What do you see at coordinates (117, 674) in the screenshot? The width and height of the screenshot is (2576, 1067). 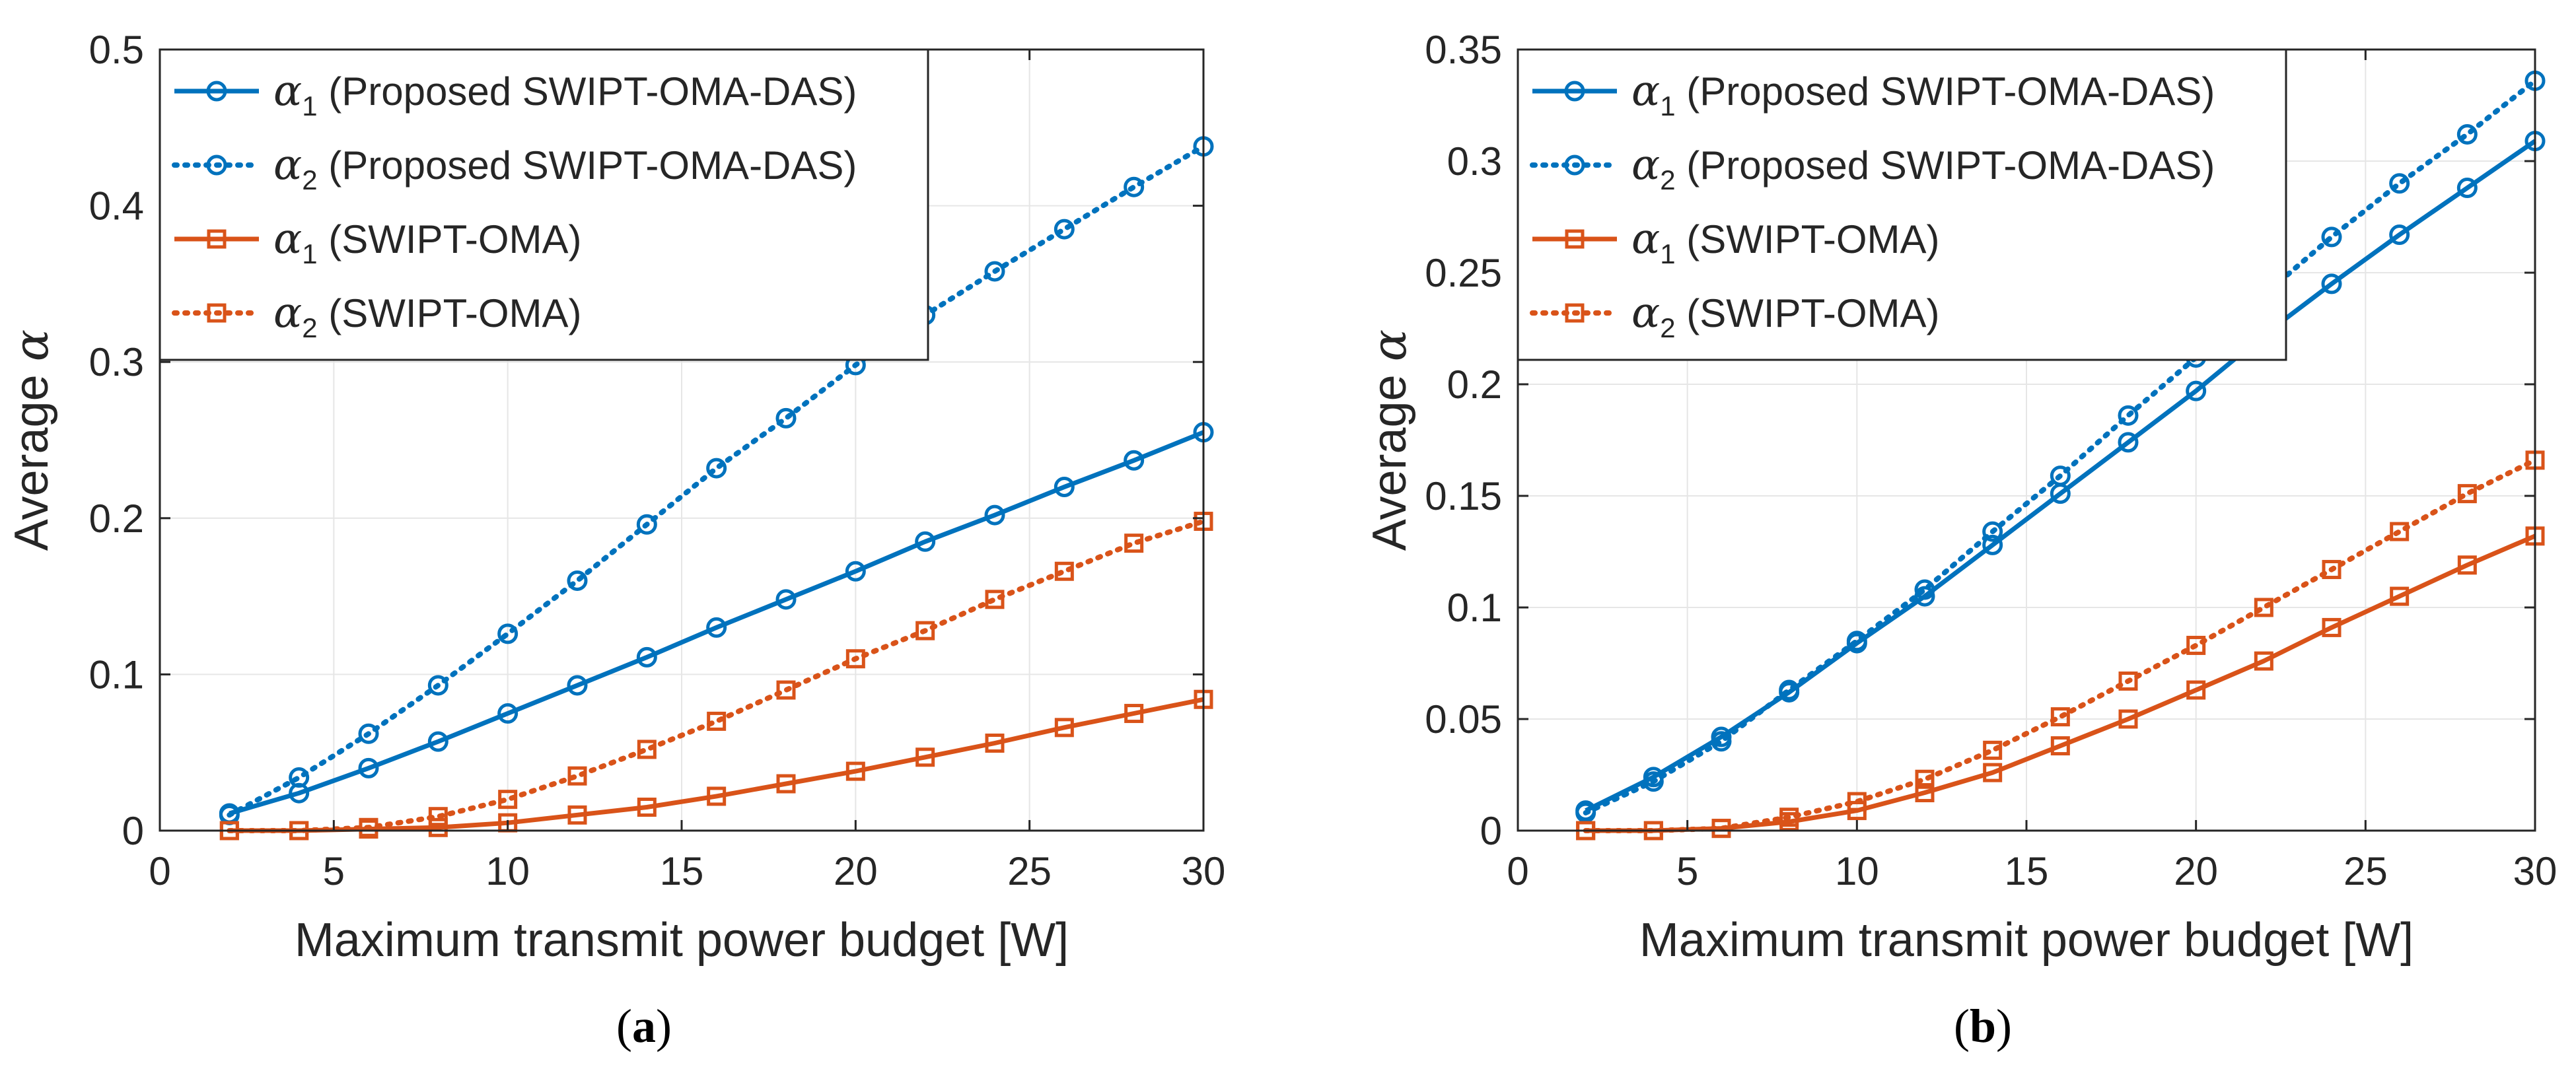 I see `y-tick-label: 0.1` at bounding box center [117, 674].